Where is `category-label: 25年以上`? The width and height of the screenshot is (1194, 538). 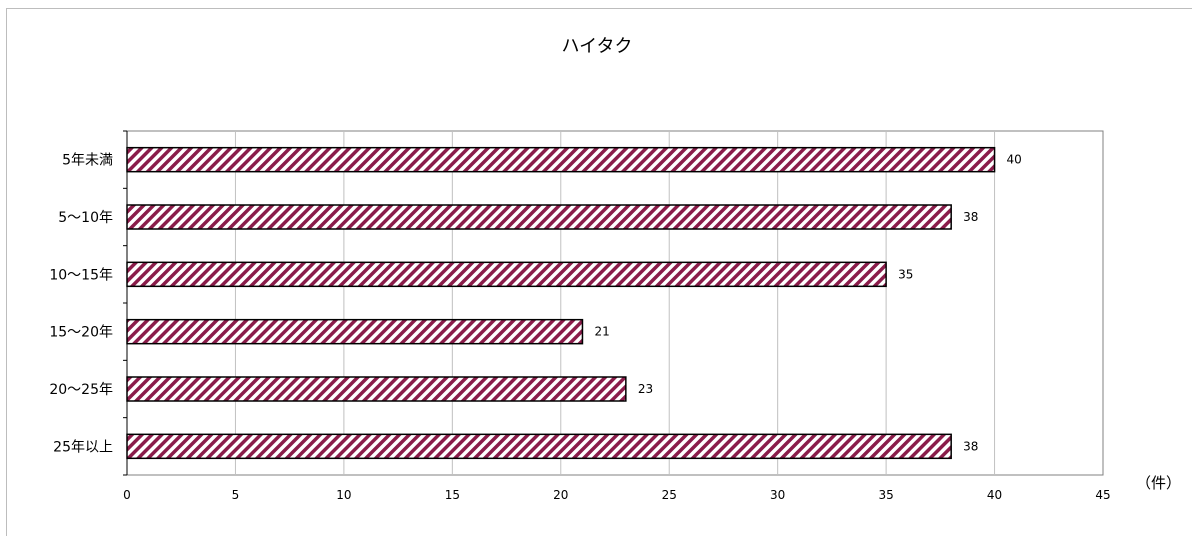
category-label: 25年以上 is located at coordinates (83, 447).